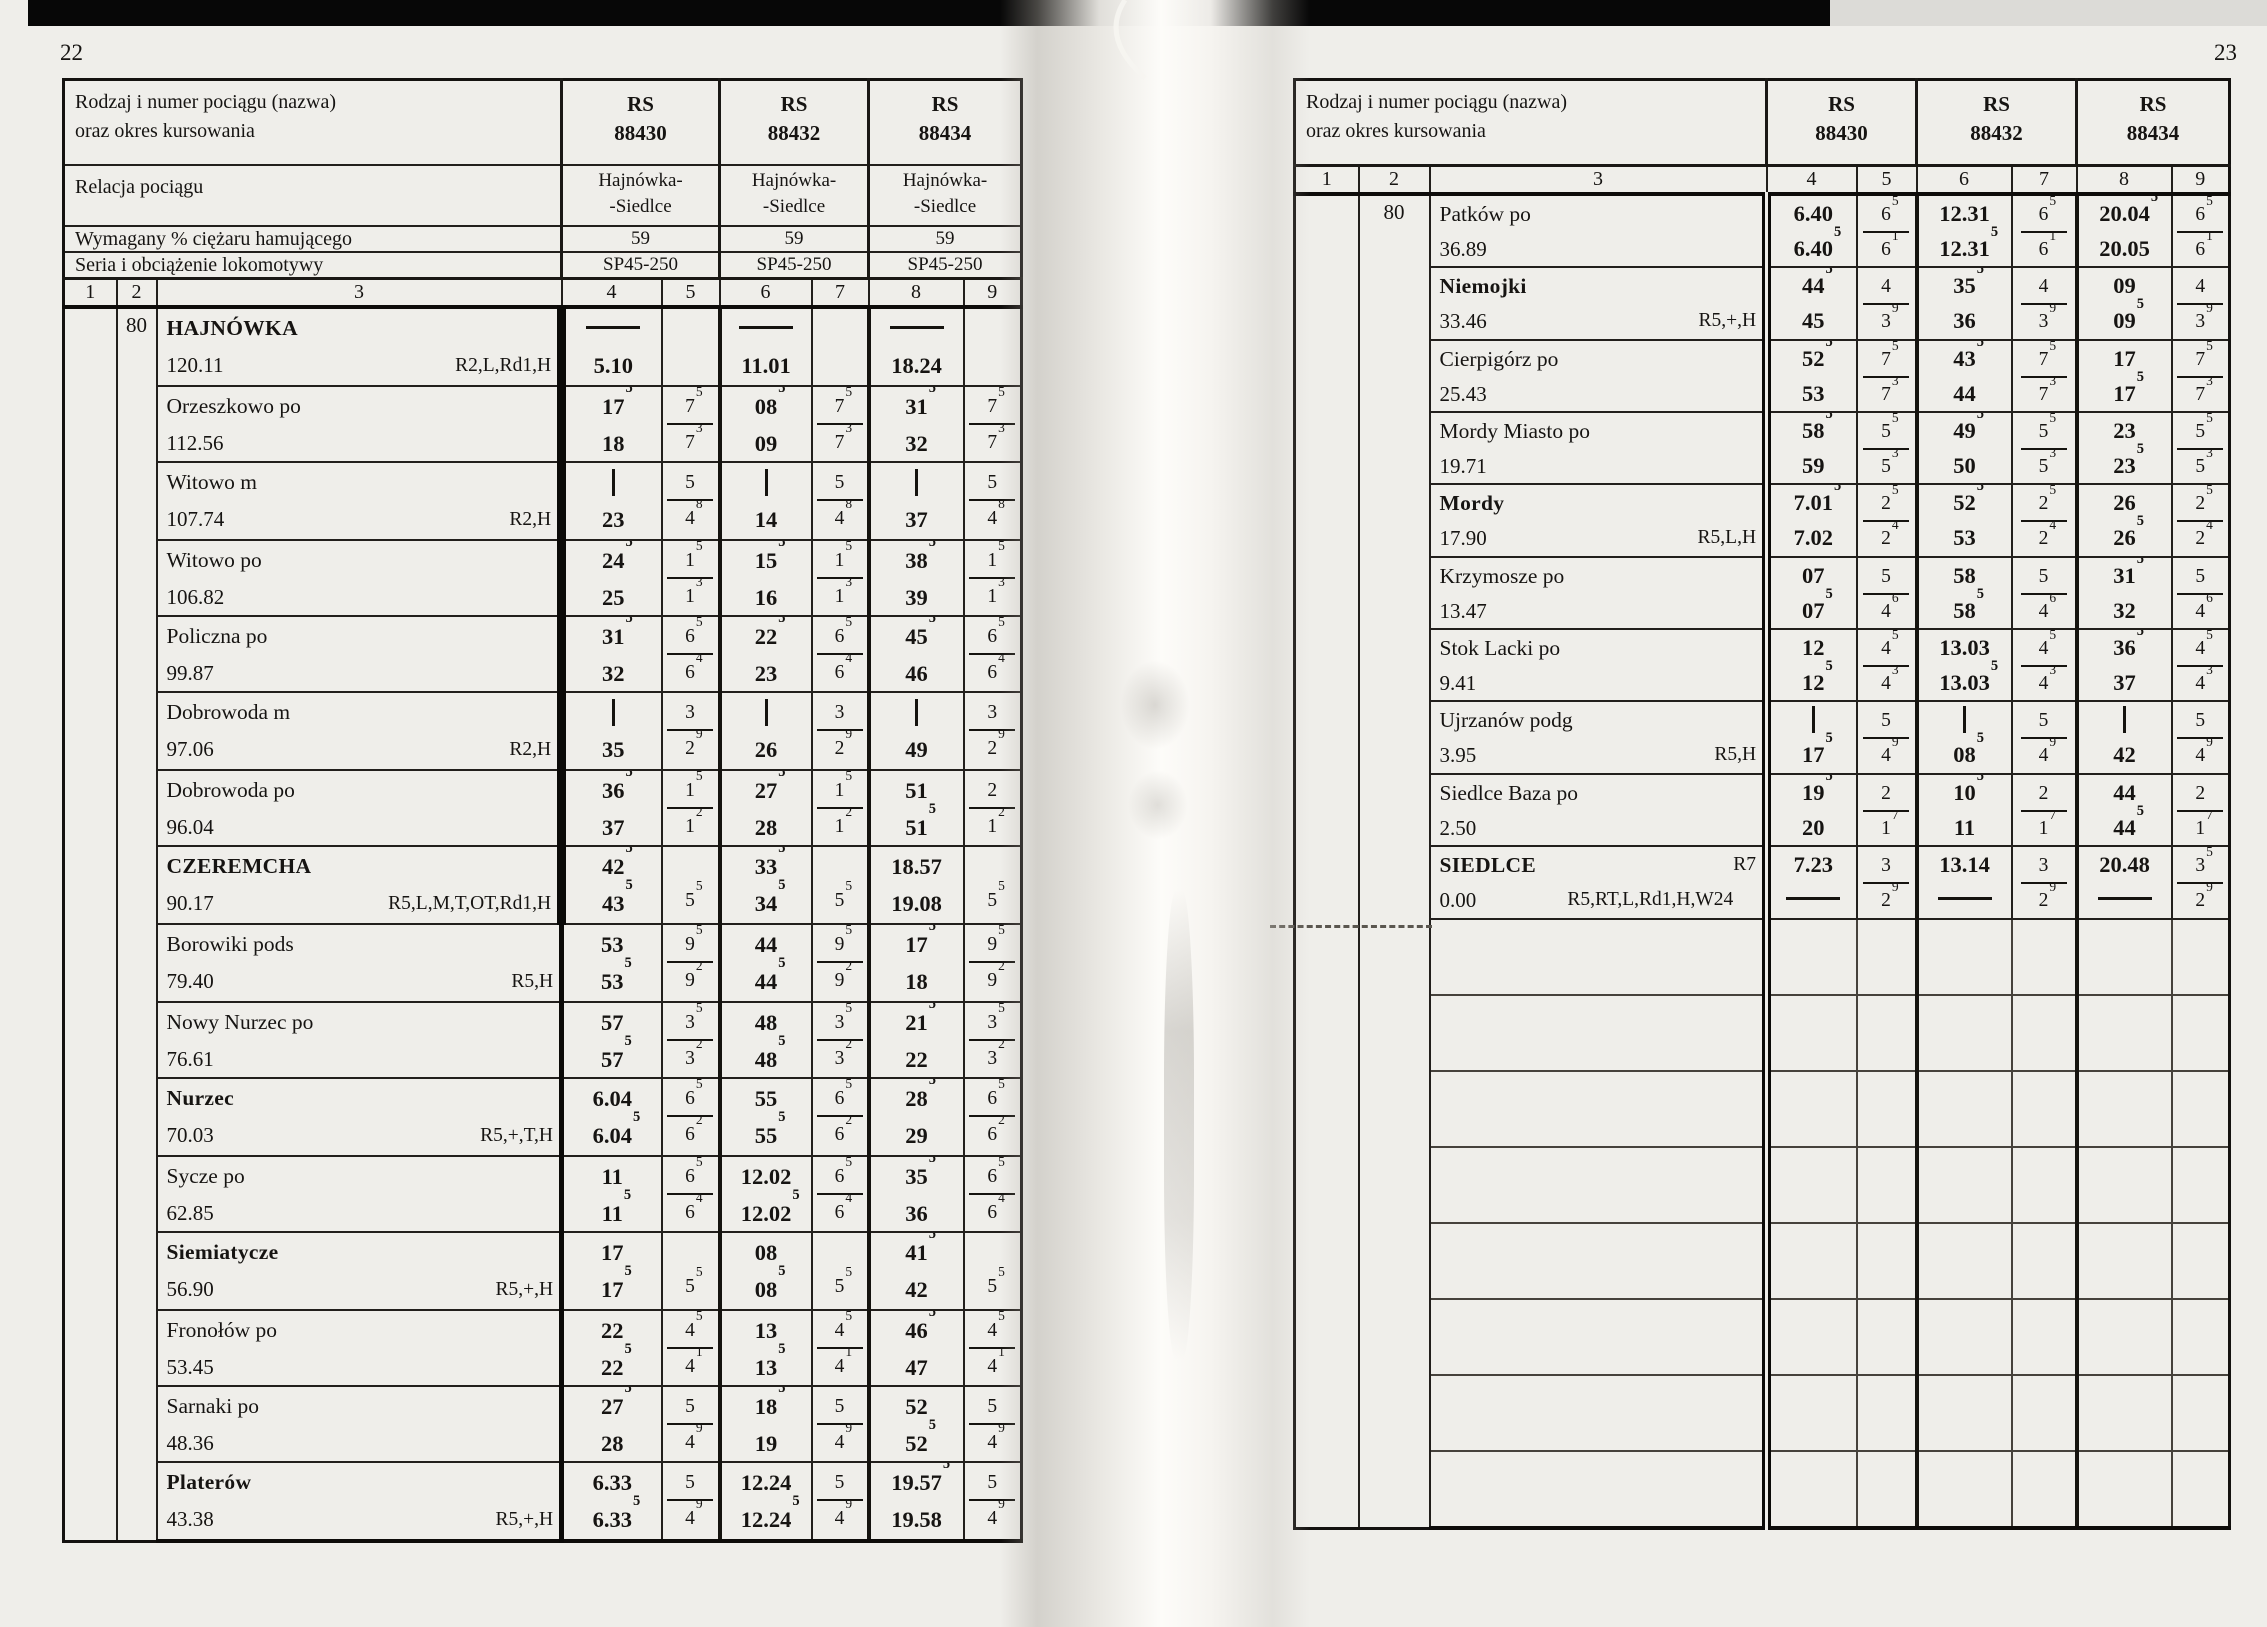 The height and width of the screenshot is (1627, 2267). I want to click on time-departure: 46, so click(916, 673).